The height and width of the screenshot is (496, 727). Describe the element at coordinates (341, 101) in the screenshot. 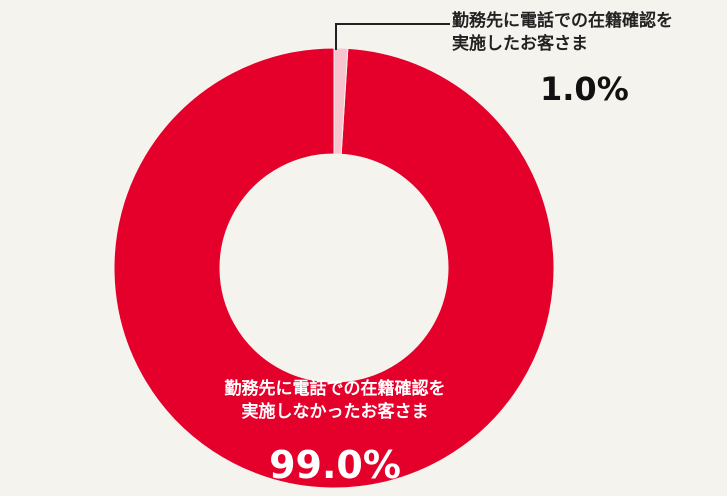

I see `slice` at that location.